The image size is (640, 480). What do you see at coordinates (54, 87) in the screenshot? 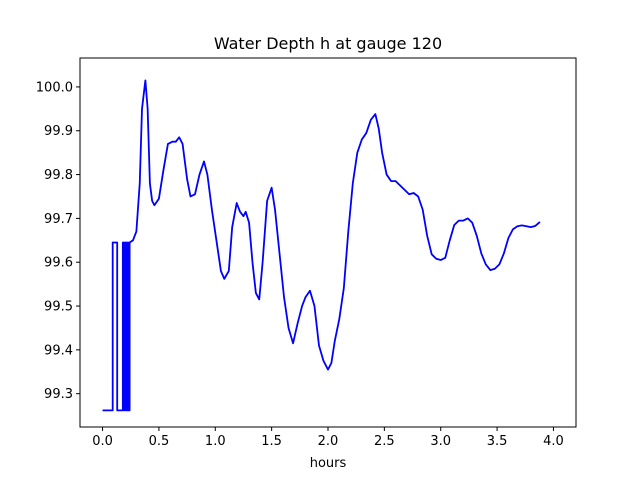
I see `y-tick-label: 100.0` at bounding box center [54, 87].